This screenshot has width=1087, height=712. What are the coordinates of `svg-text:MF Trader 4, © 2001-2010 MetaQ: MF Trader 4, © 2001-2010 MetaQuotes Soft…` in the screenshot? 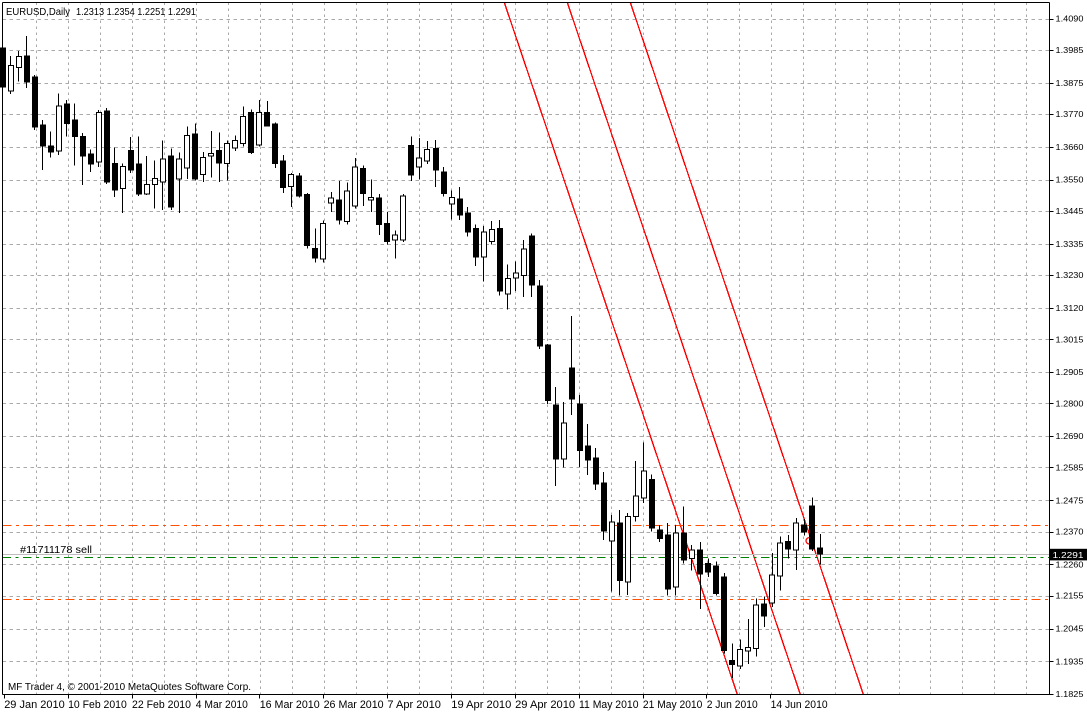 It's located at (129, 687).